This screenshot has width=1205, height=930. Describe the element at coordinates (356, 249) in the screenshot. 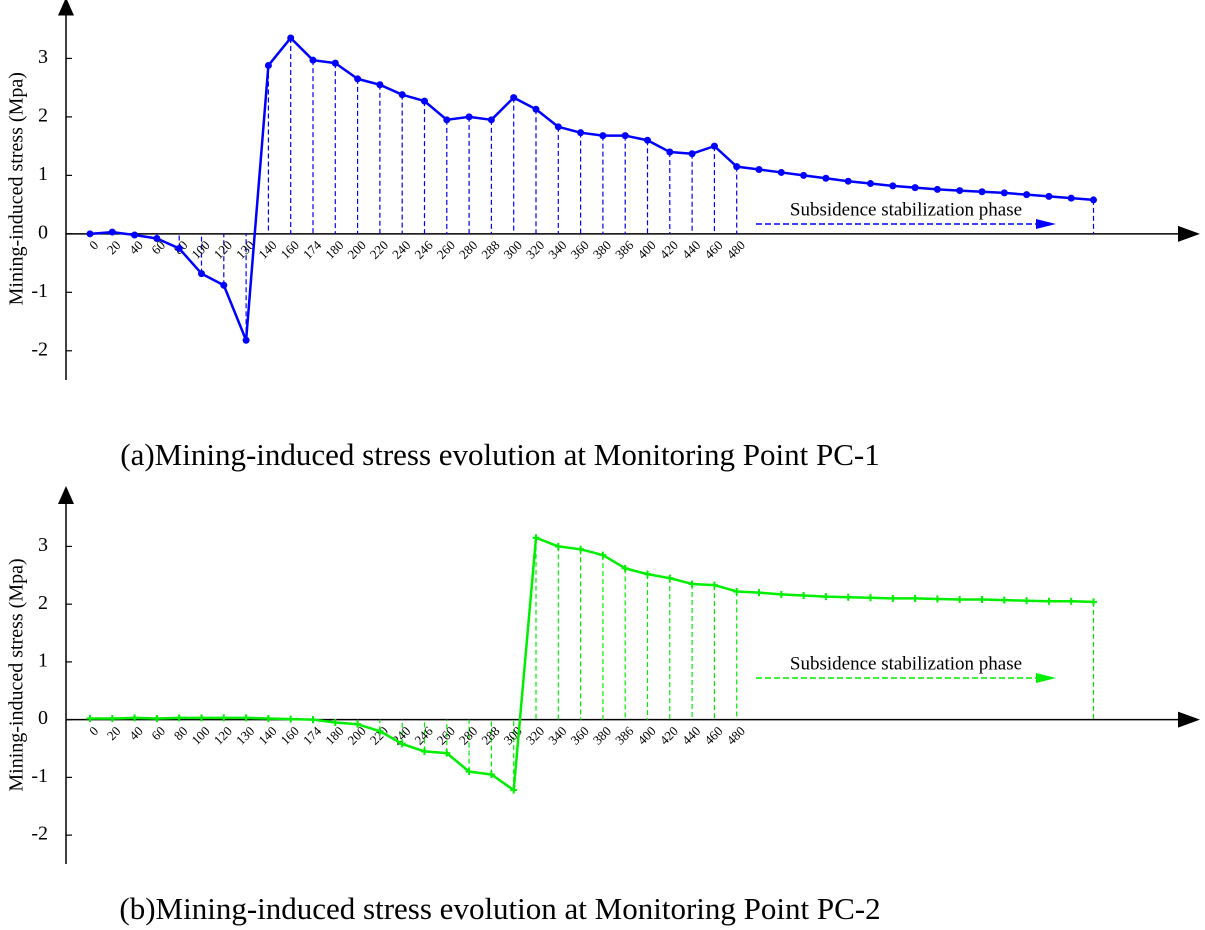

I see `x-tick-label: 200` at that location.